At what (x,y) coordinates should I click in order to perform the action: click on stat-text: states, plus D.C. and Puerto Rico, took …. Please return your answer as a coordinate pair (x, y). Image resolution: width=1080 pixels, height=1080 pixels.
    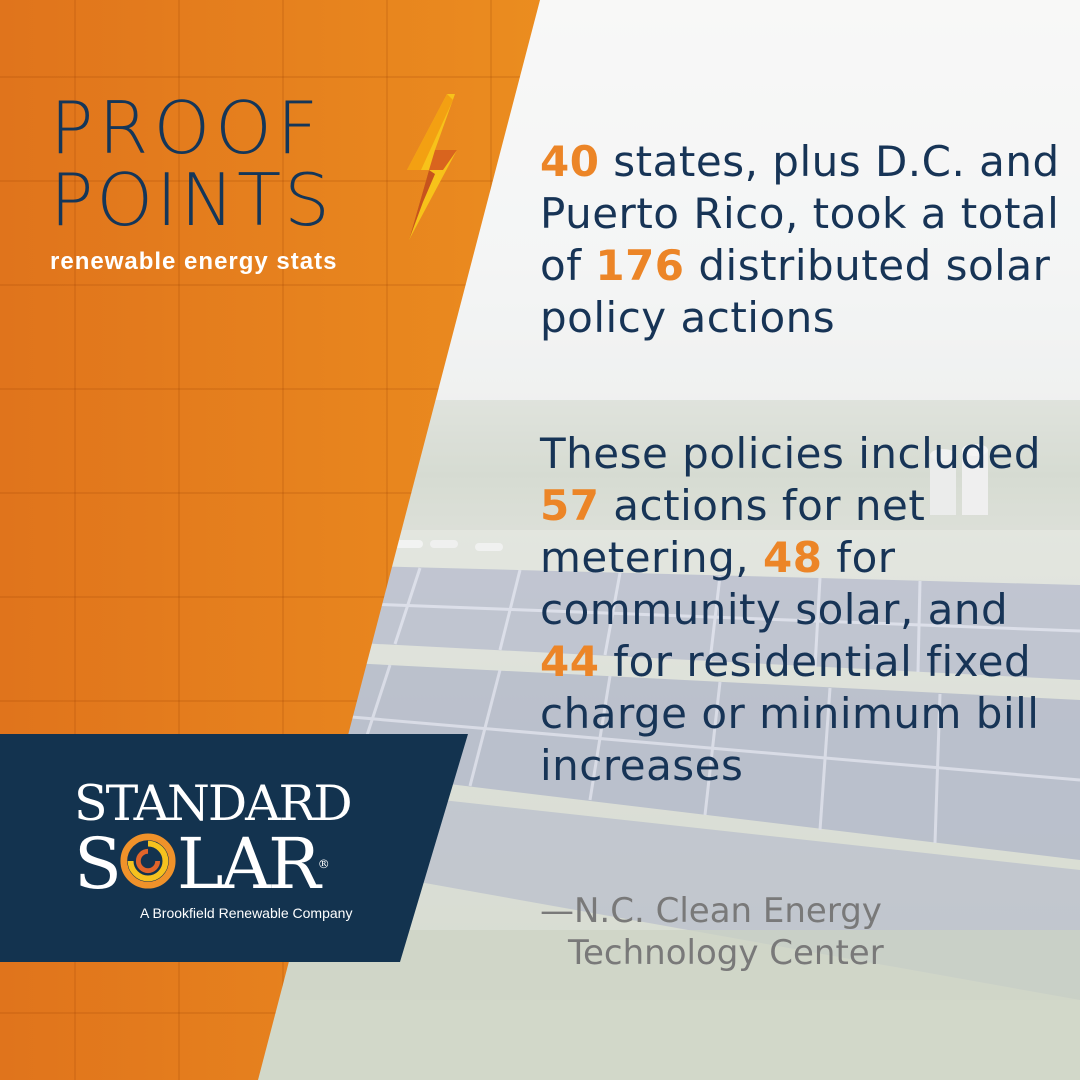
    Looking at the image, I should click on (800, 213).